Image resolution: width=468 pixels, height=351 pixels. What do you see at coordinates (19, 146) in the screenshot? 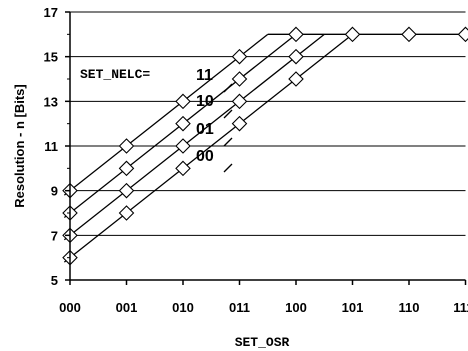
I see `y-axis-title: Resolution - n [Bits]` at bounding box center [19, 146].